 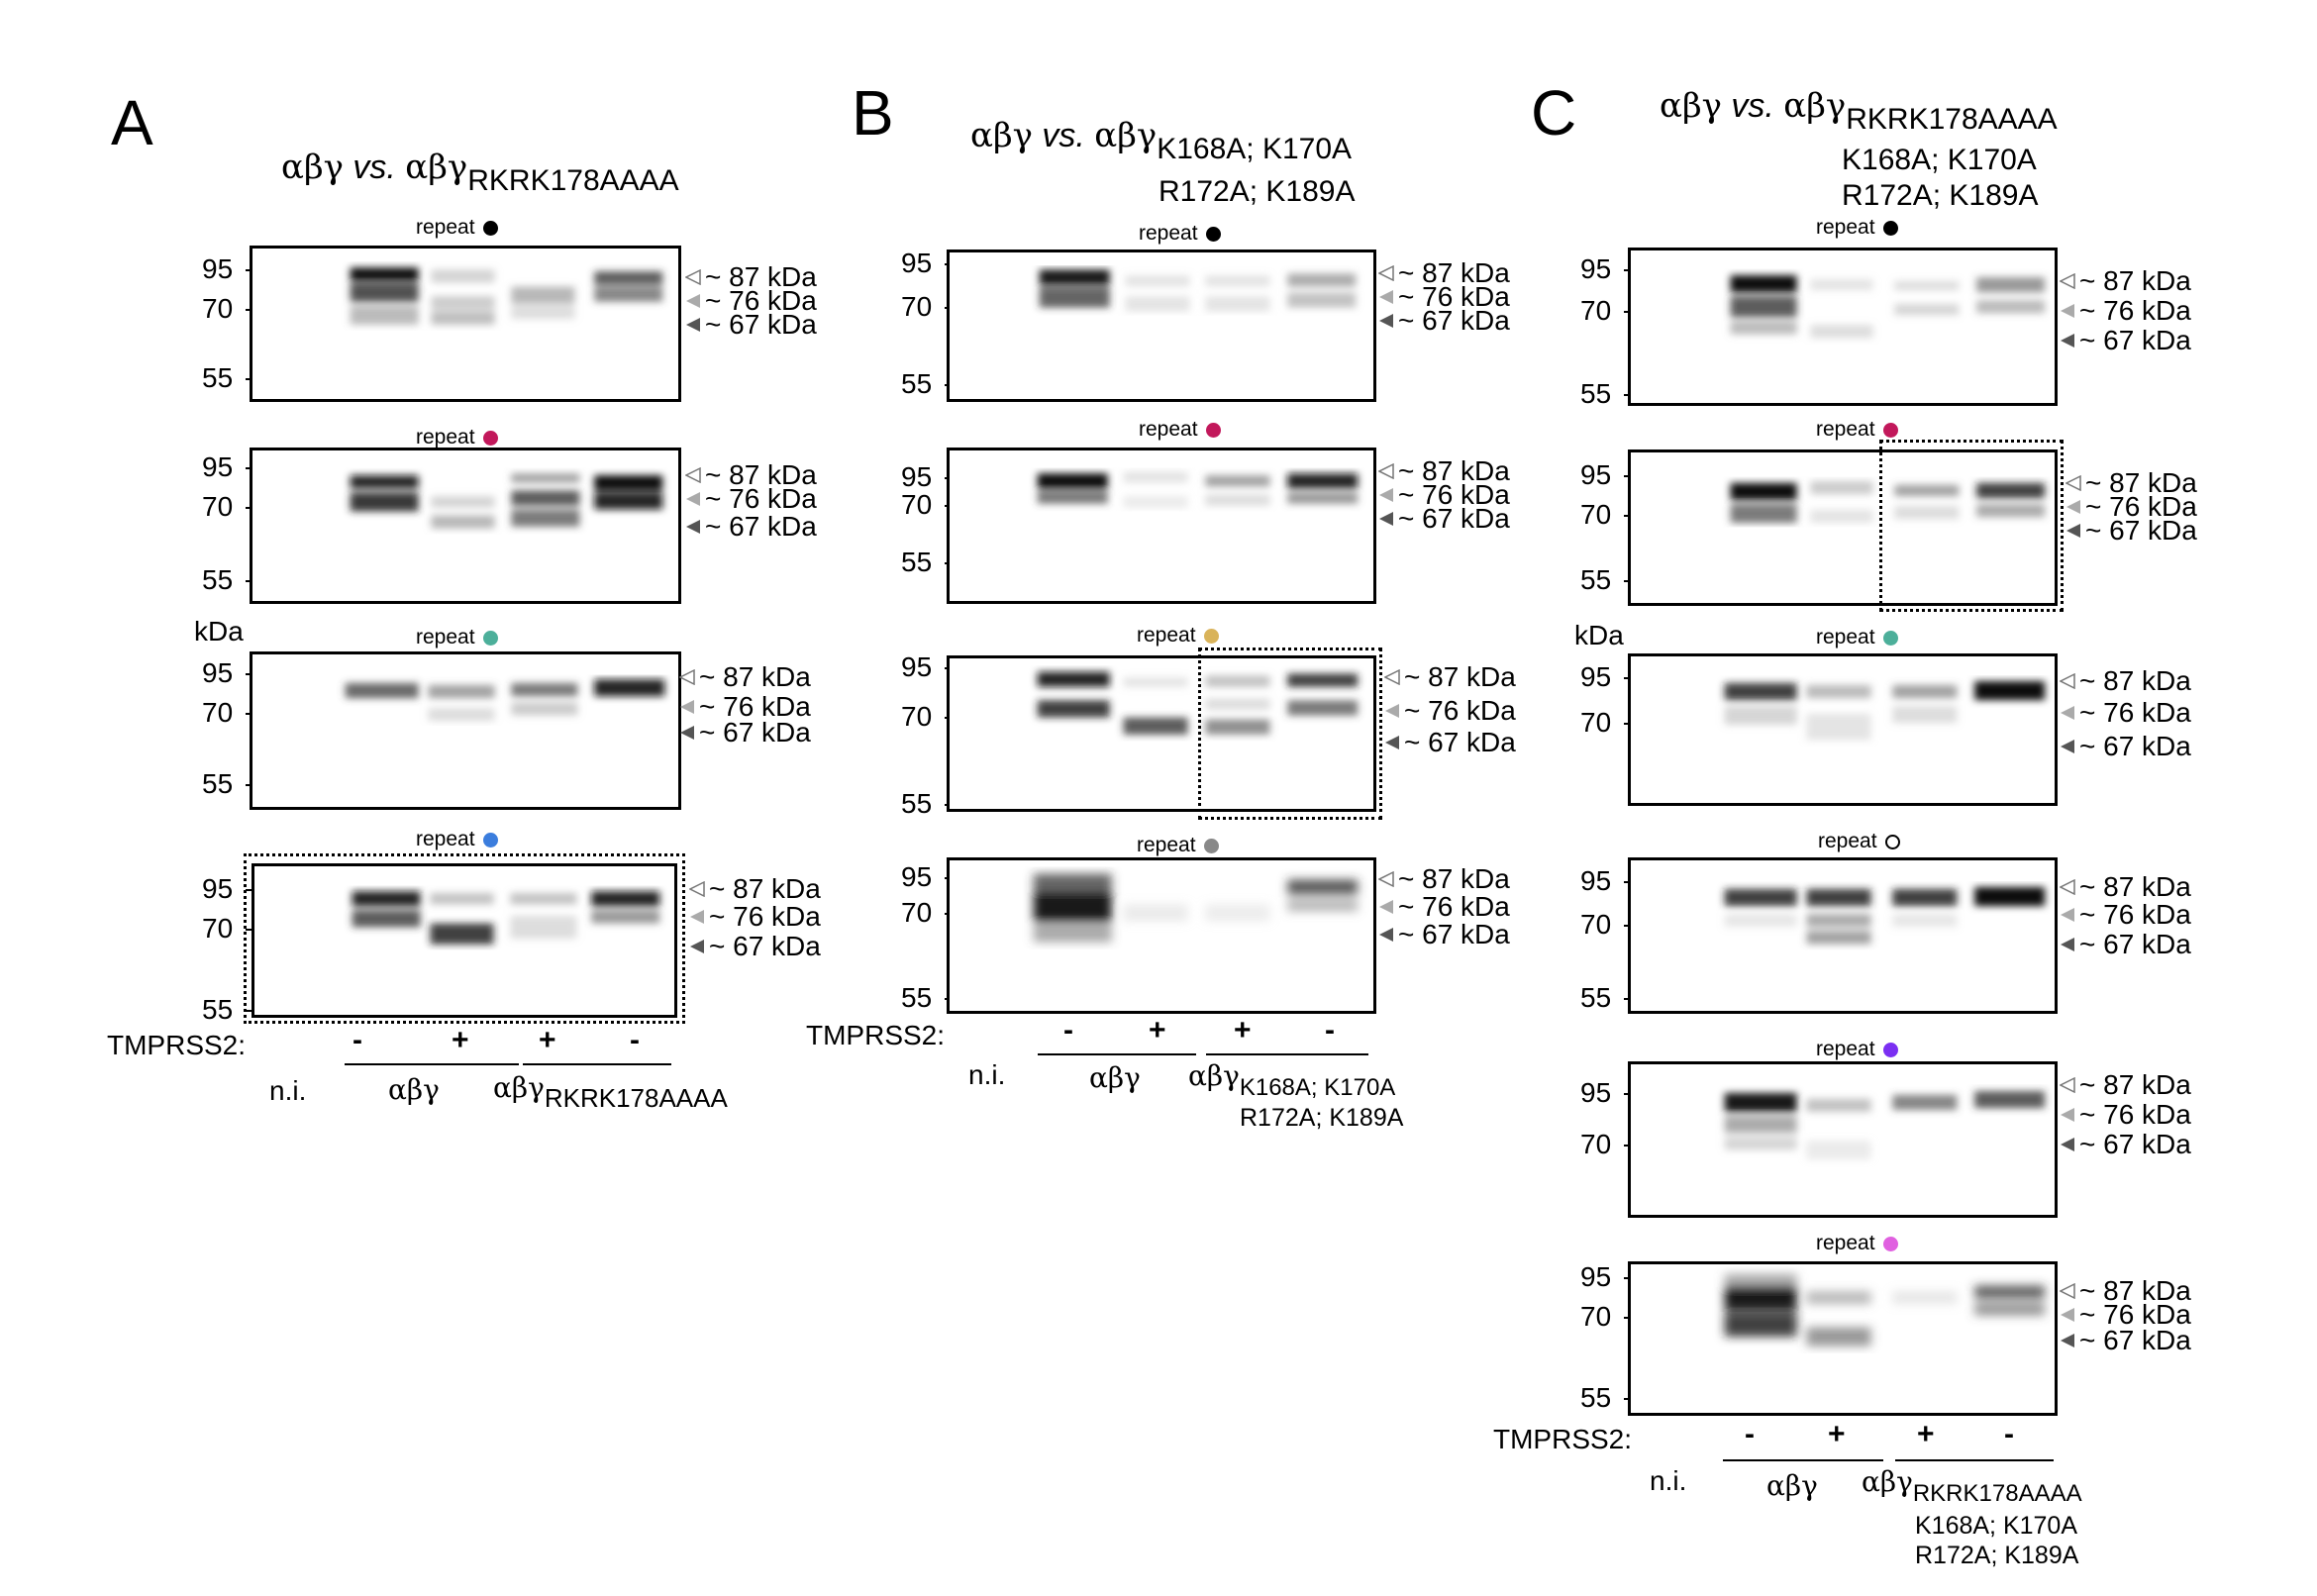 What do you see at coordinates (1563, 1439) in the screenshot?
I see `tmprss2-label: TMPRSS2:` at bounding box center [1563, 1439].